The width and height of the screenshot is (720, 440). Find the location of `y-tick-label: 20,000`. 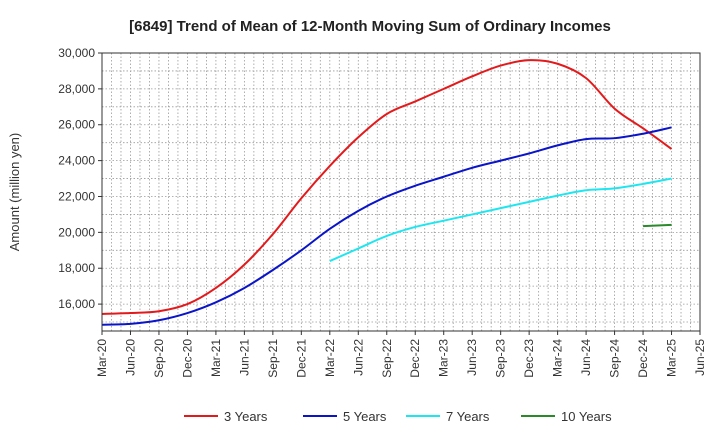

y-tick-label: 20,000 is located at coordinates (76, 232).